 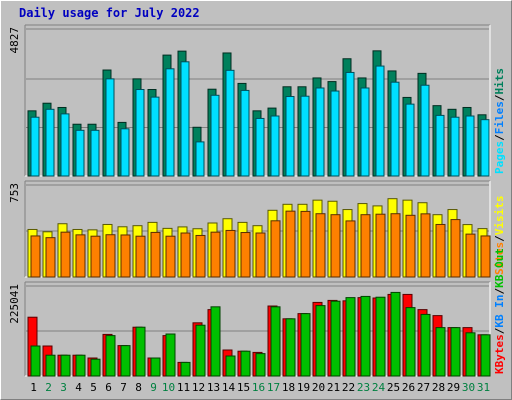 What do you see at coordinates (499, 216) in the screenshot?
I see `legend-entry: Visits` at bounding box center [499, 216].